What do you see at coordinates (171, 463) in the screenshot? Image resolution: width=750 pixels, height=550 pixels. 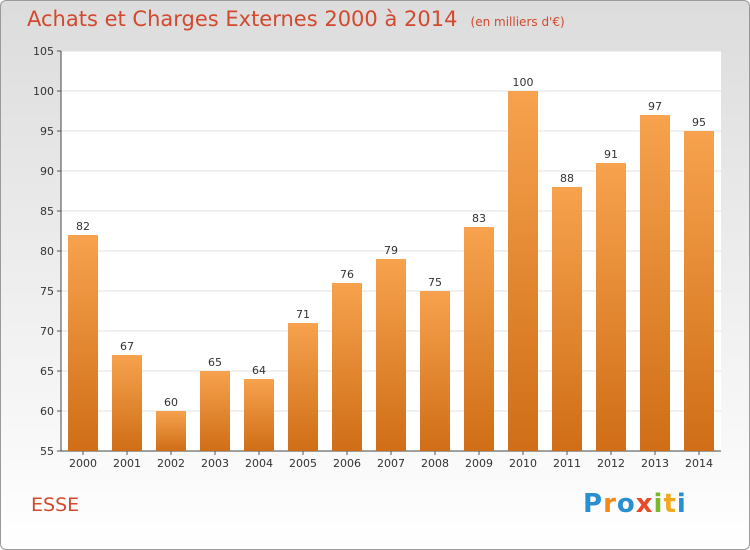 I see `x-tick-label: 2002` at bounding box center [171, 463].